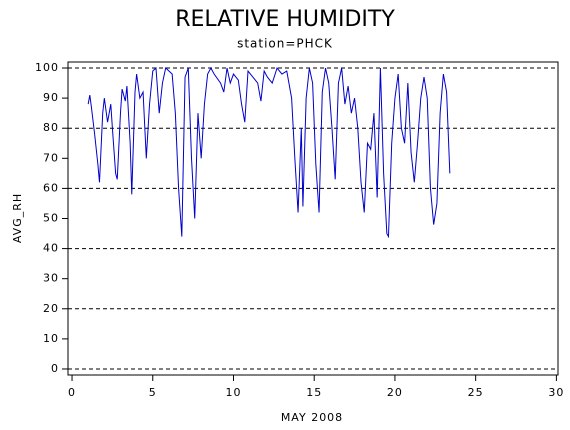 The image size is (570, 430). What do you see at coordinates (395, 392) in the screenshot?
I see `x-tick-label: 20` at bounding box center [395, 392].